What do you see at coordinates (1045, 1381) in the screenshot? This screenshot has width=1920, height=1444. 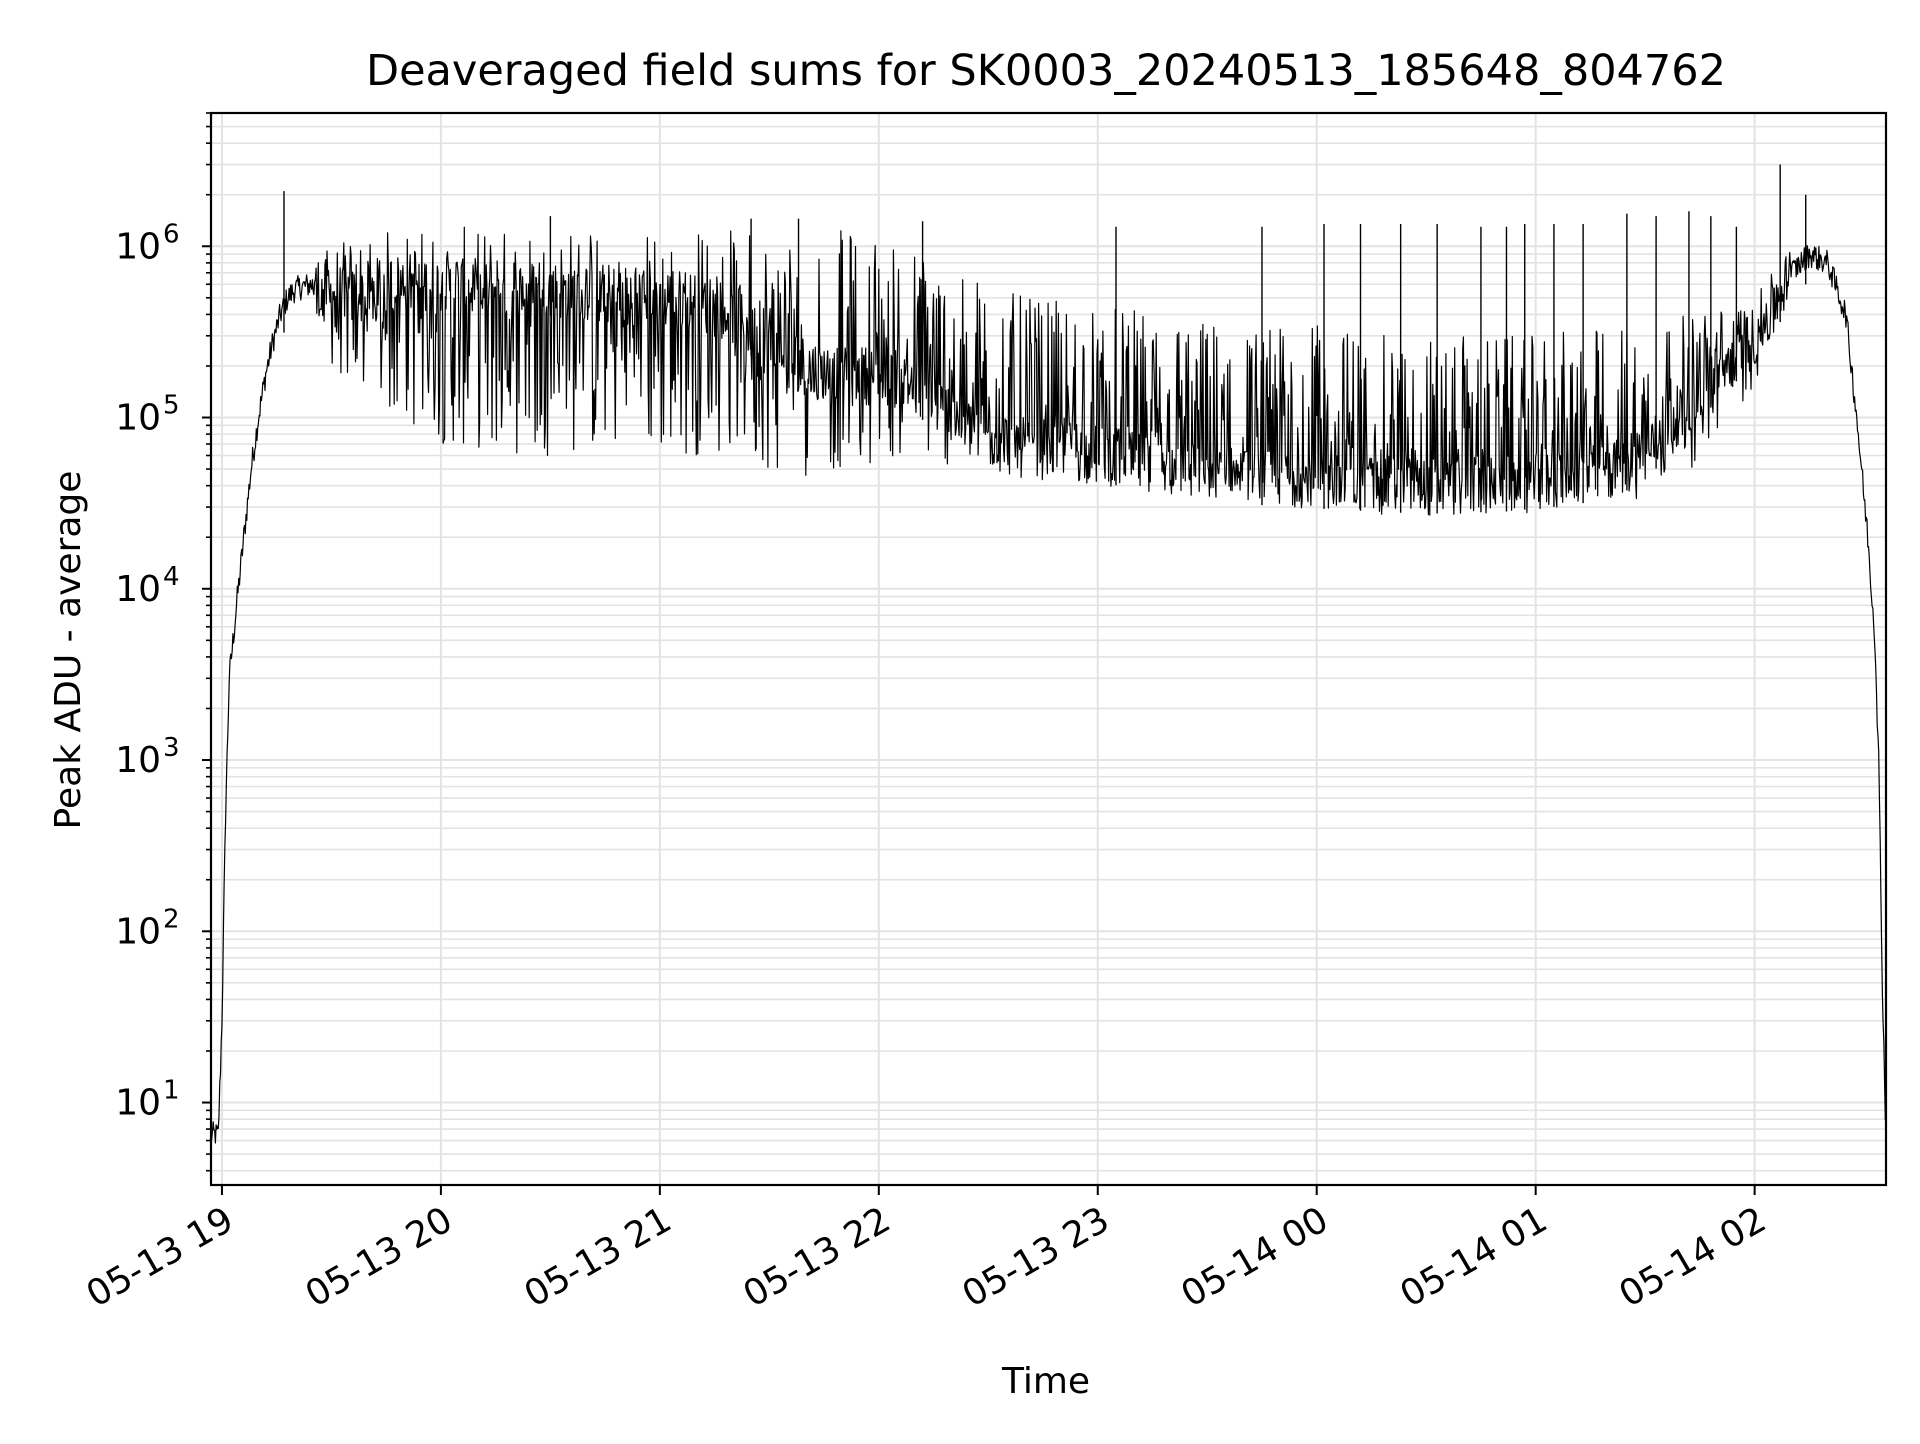 I see `x-axis-label: Time` at bounding box center [1045, 1381].